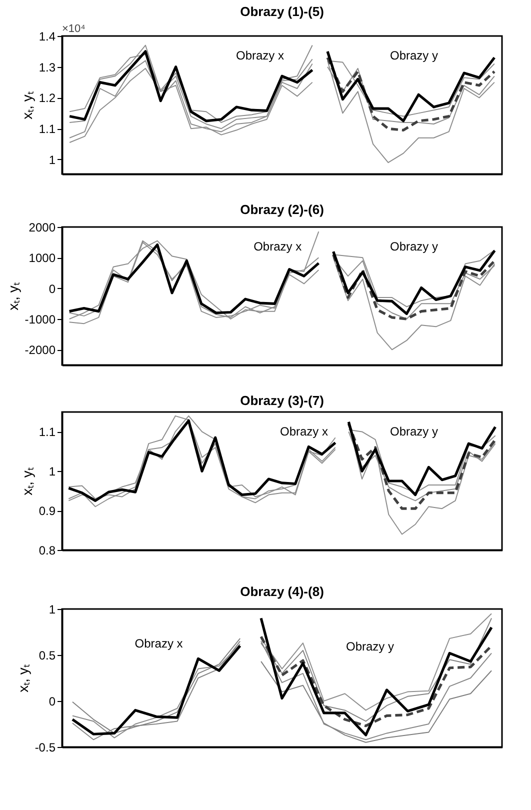 This screenshot has height=810, width=531. I want to click on y-tick-label: 0.9, so click(47, 511).